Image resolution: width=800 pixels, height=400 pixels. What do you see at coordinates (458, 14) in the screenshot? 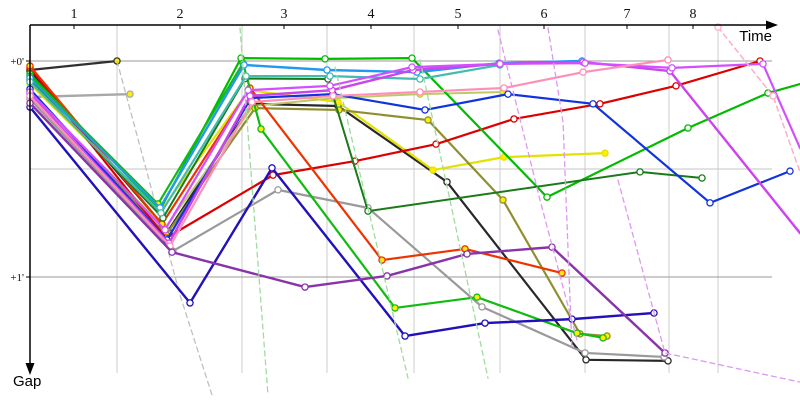
I see `x-tick-label: 5` at bounding box center [458, 14].